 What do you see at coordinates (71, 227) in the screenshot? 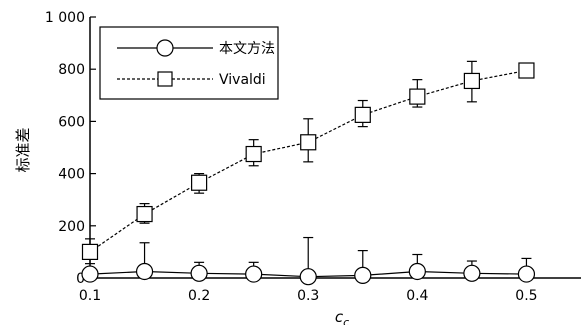
I see `y-tick-label: 200` at bounding box center [71, 227].